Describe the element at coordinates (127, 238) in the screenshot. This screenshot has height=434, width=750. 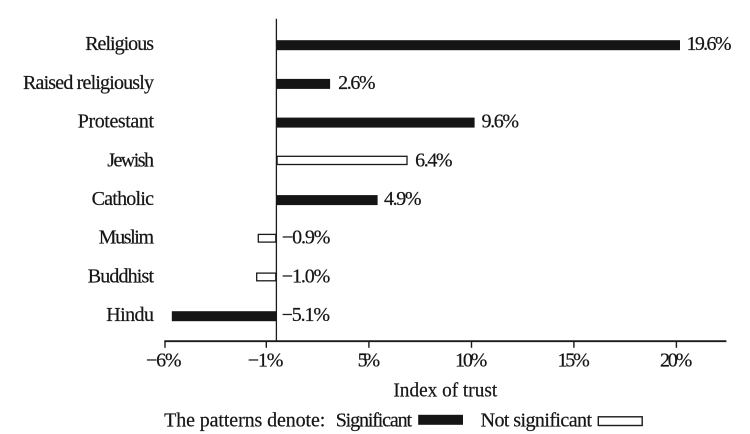
I see `svg-text: Muslim` at that location.